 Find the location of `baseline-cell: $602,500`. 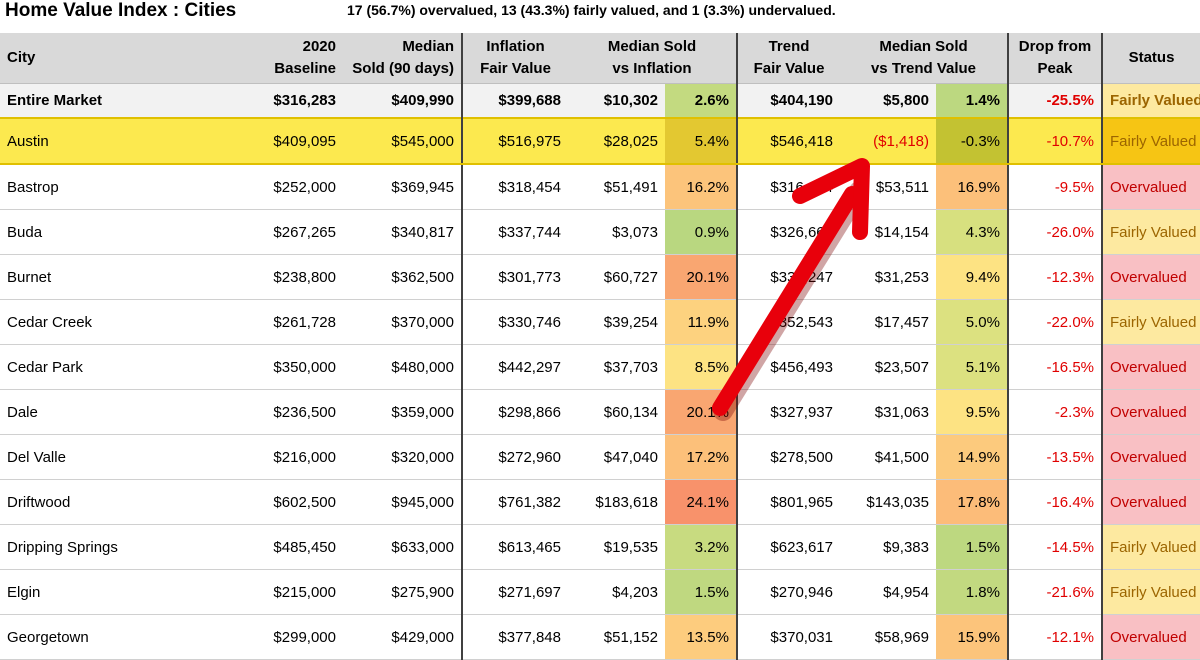

baseline-cell: $602,500 is located at coordinates (275, 502).